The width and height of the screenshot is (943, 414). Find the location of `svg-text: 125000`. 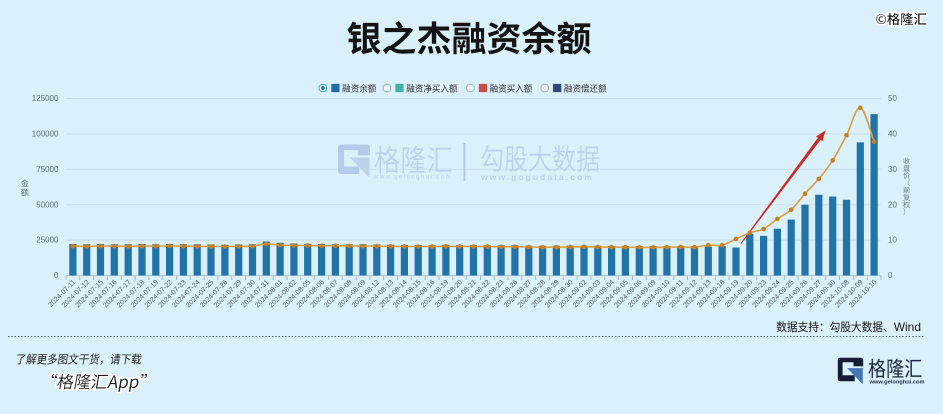

svg-text: 125000 is located at coordinates (45, 98).